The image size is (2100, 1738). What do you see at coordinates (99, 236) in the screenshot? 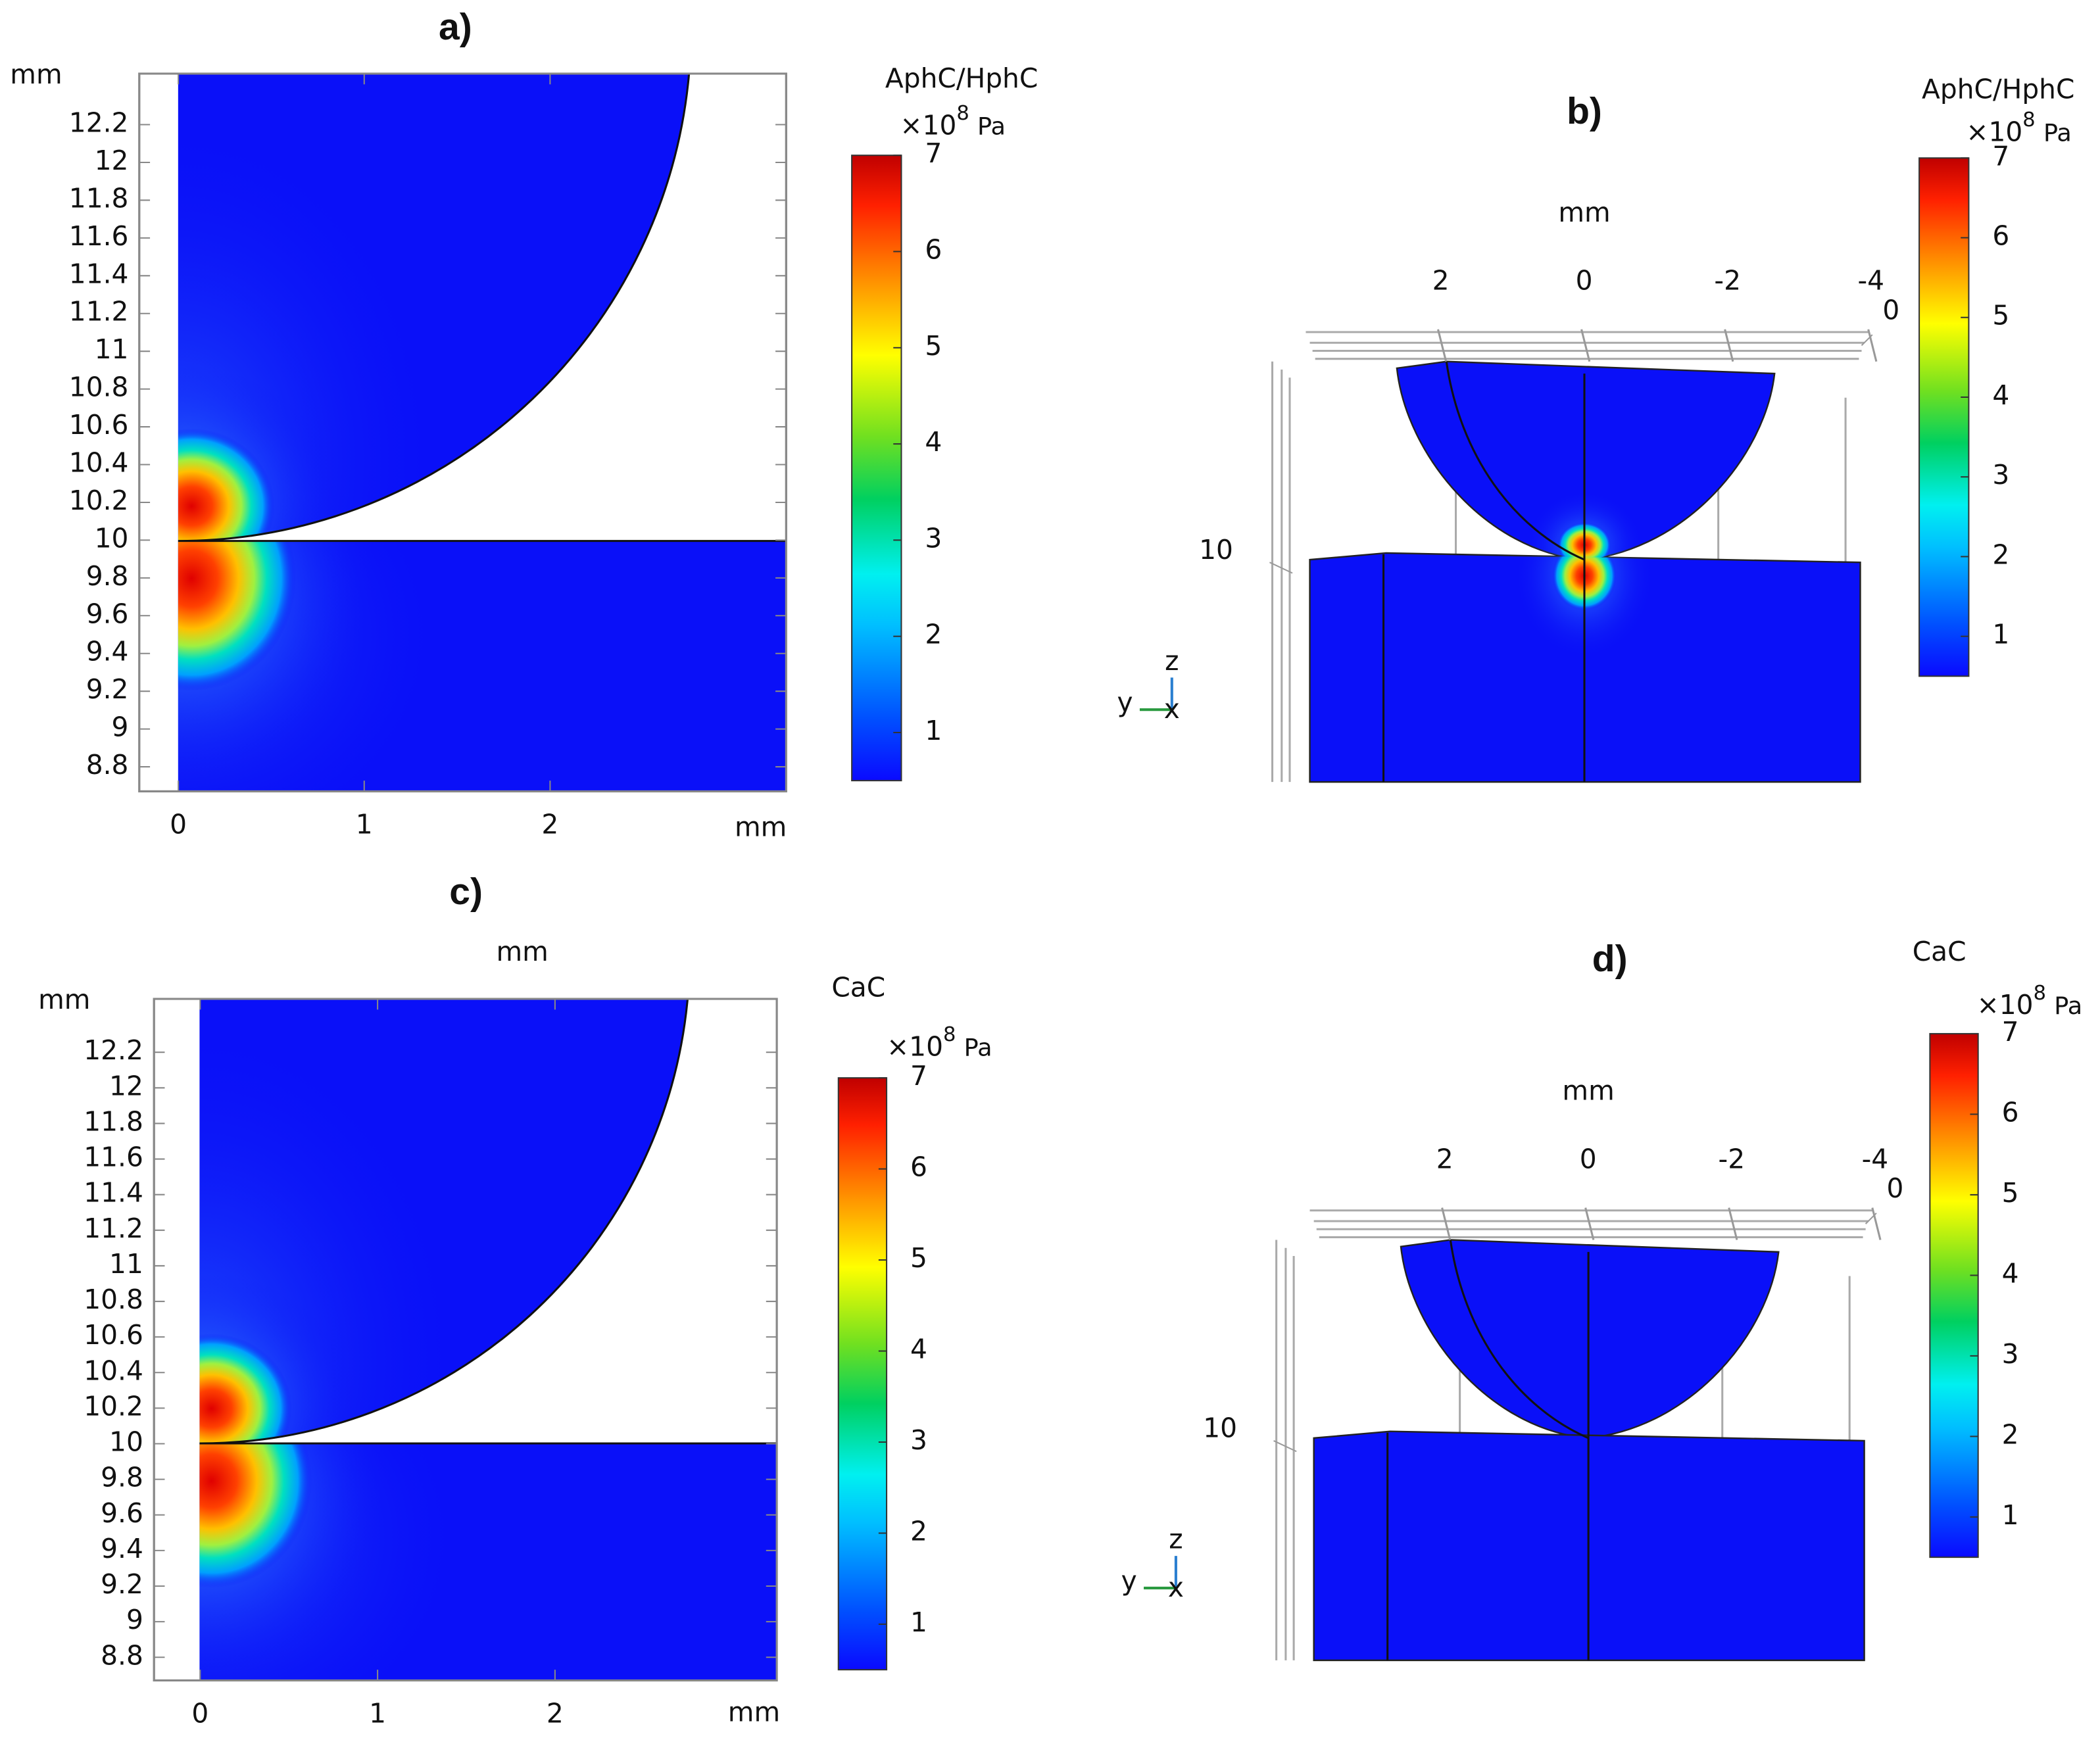
I see `y-tick-label: 11.6` at bounding box center [99, 236].